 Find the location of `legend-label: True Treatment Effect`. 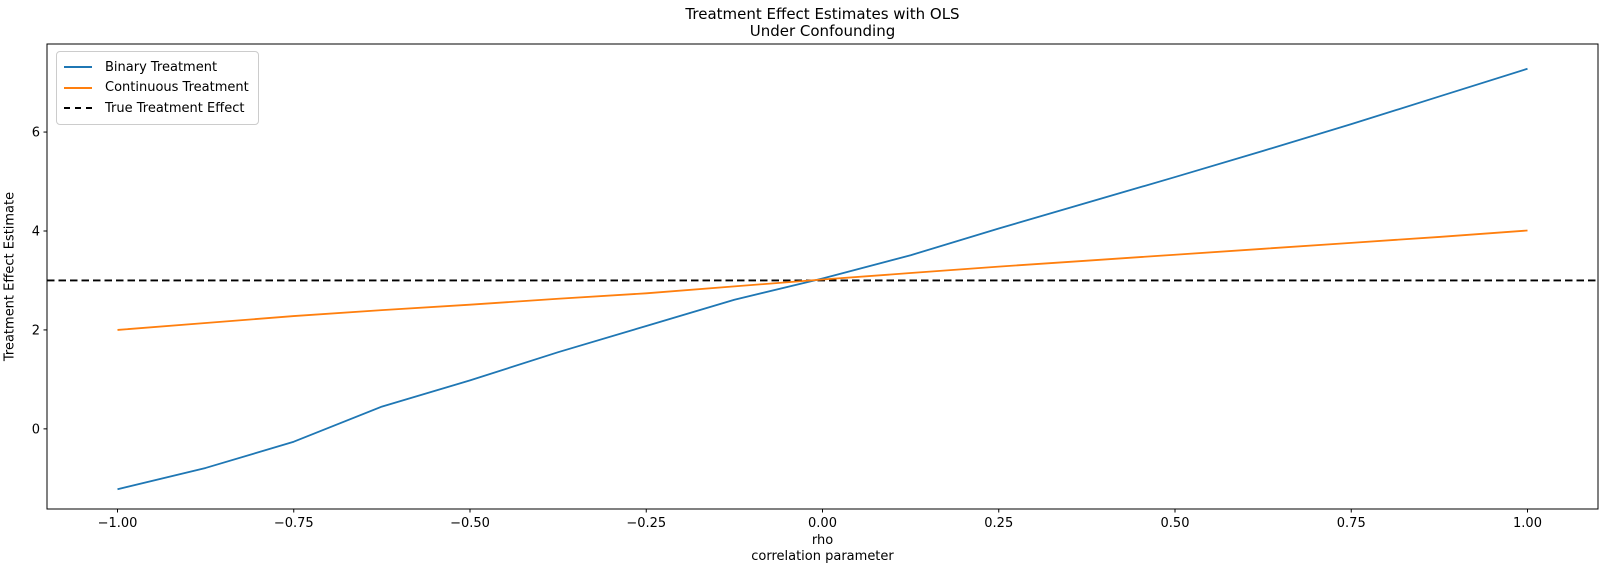

legend-label: True Treatment Effect is located at coordinates (175, 108).